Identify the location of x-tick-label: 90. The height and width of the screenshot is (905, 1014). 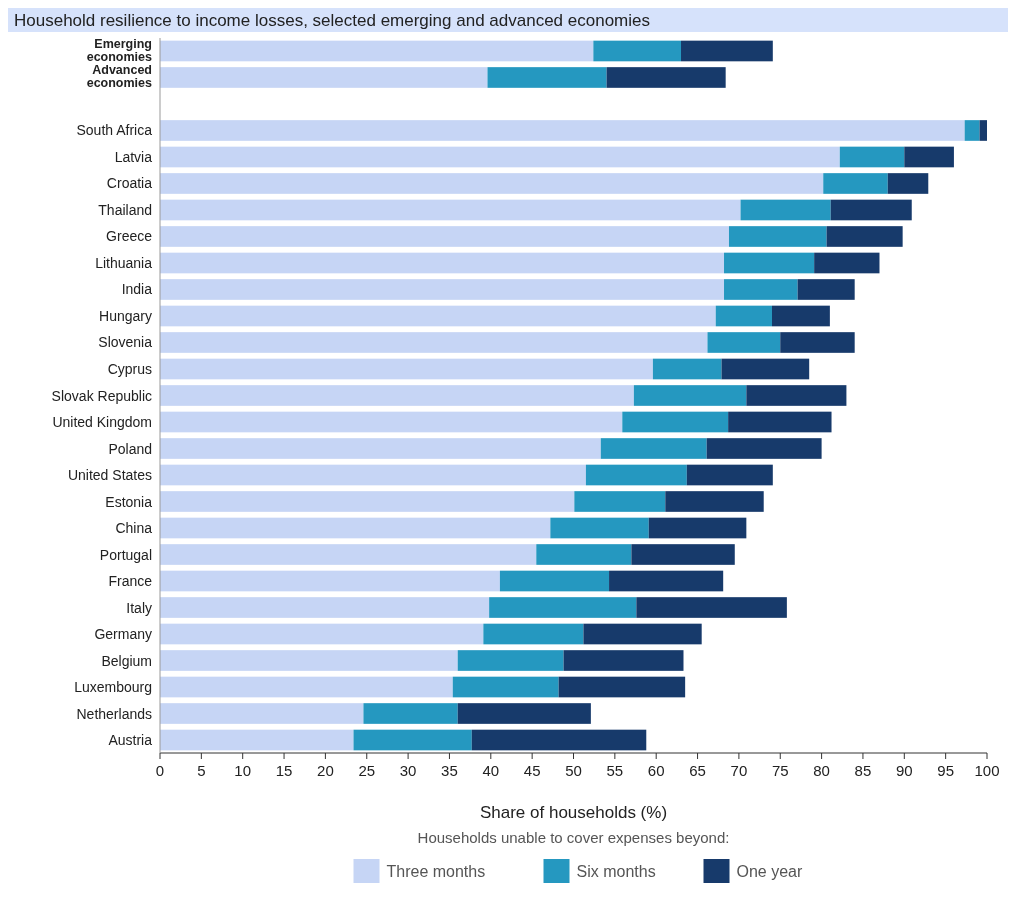
(904, 770).